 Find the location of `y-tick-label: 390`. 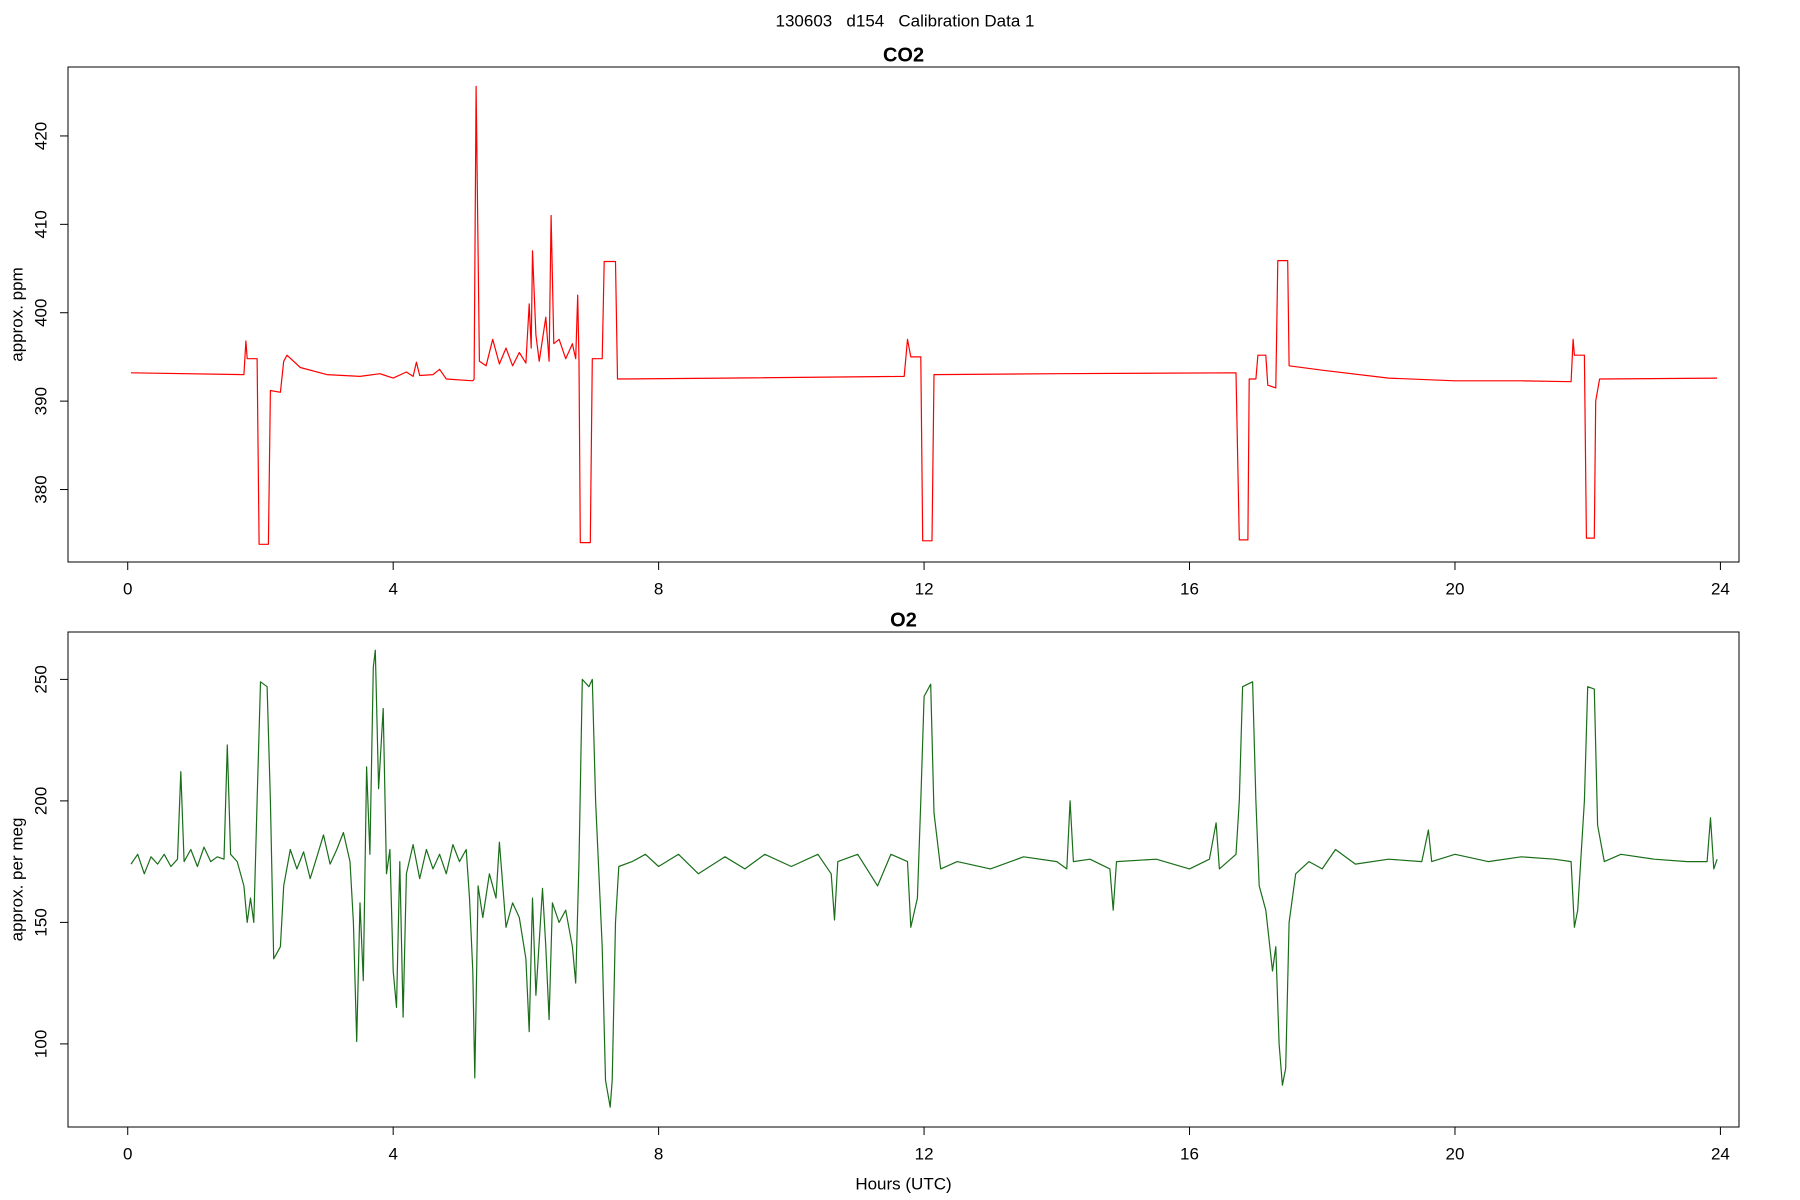

y-tick-label: 390 is located at coordinates (40, 401).